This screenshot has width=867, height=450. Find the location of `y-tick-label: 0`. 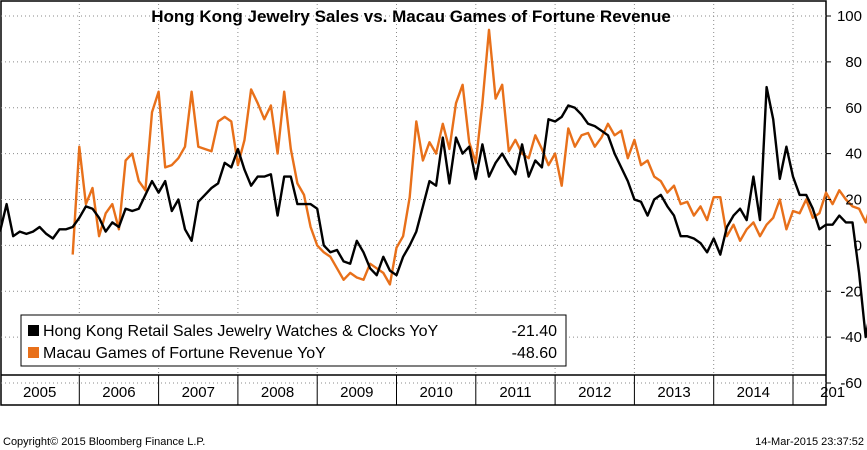

y-tick-label: 0 is located at coordinates (858, 245).